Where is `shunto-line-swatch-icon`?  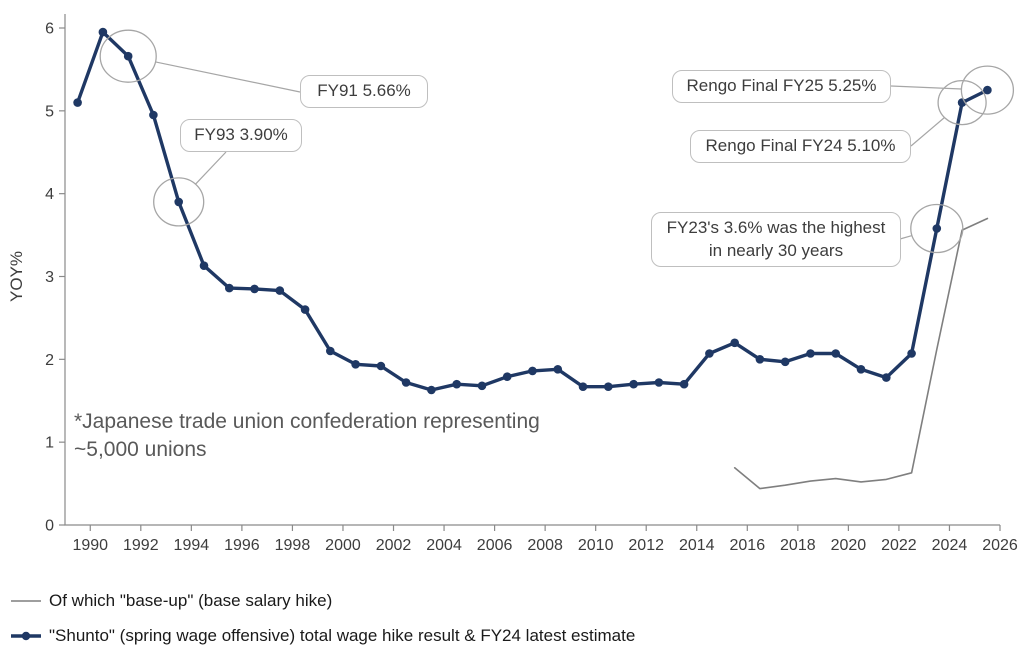 shunto-line-swatch-icon is located at coordinates (26, 636).